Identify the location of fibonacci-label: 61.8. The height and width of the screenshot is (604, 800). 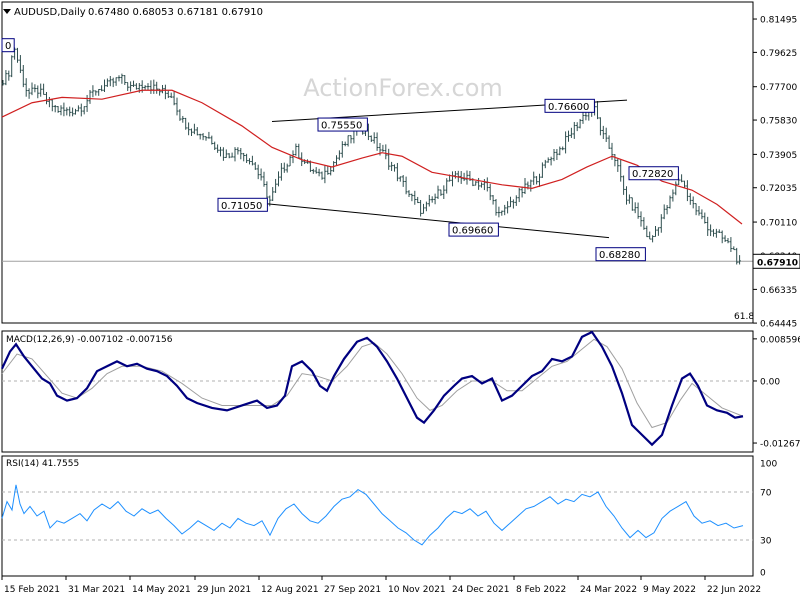
(744, 317).